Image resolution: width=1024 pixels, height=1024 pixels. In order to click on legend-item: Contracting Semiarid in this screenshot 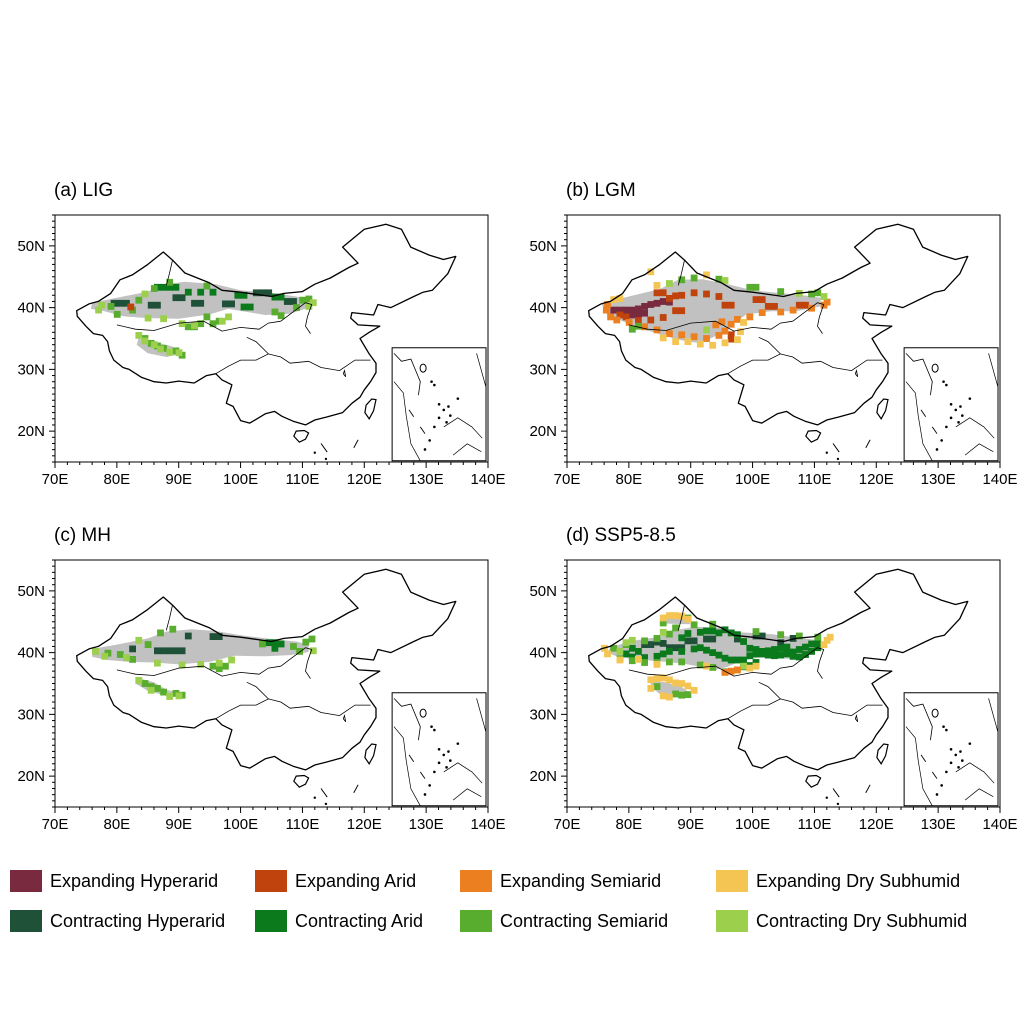, I will do `click(564, 921)`.